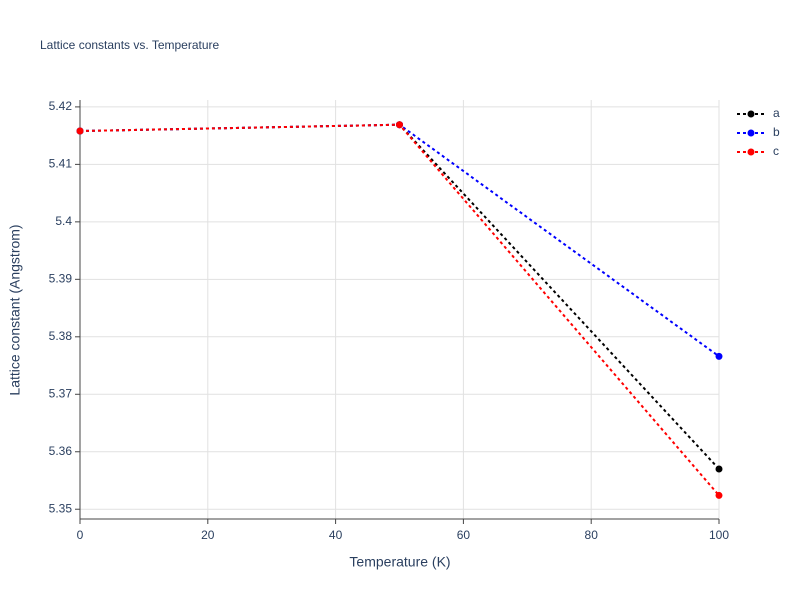 The image size is (800, 600). Describe the element at coordinates (61, 393) in the screenshot. I see `y-tick-label: 5.37` at that location.